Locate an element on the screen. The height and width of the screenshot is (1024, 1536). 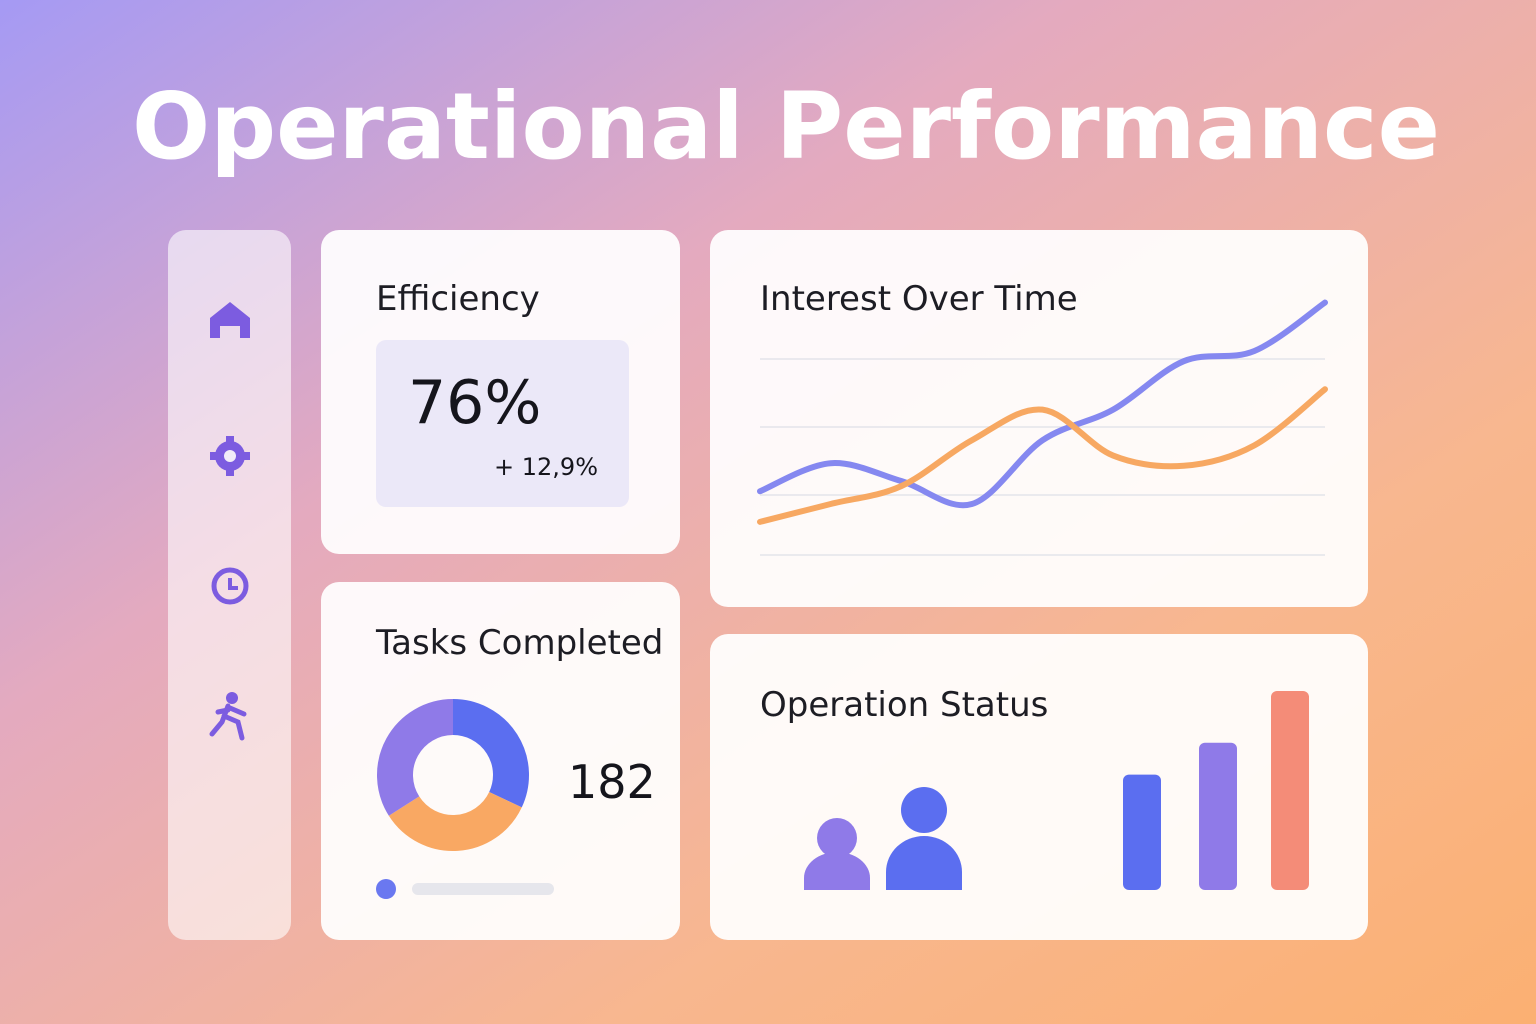
progress-track is located at coordinates (483, 889).